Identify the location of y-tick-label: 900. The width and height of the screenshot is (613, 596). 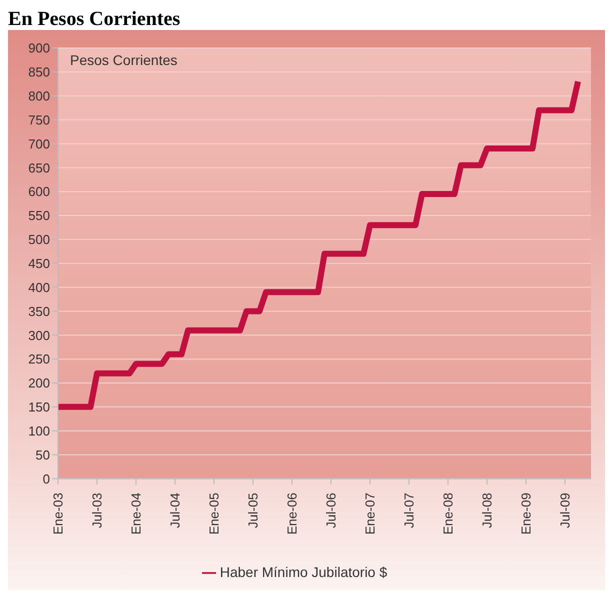
(39, 48).